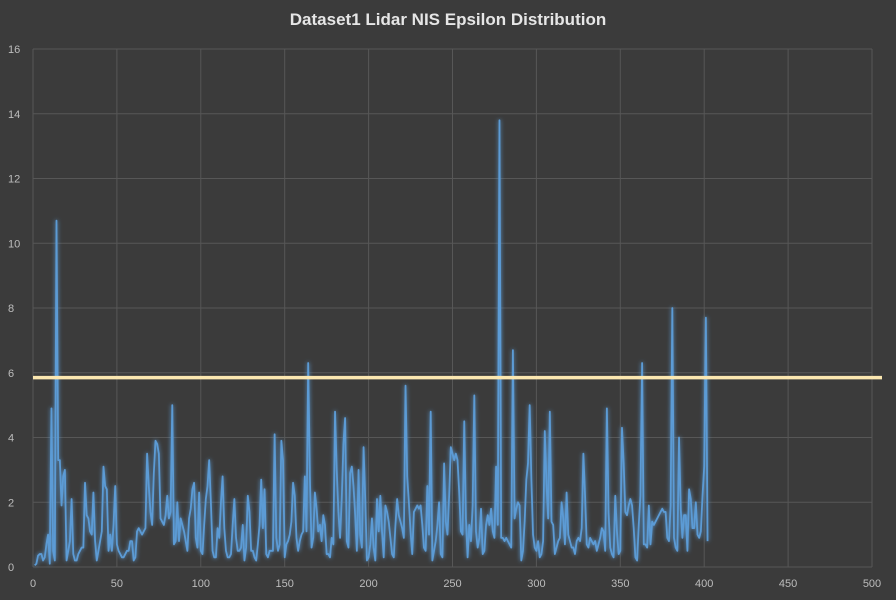 The width and height of the screenshot is (896, 600). What do you see at coordinates (14, 180) in the screenshot?
I see `y-tick-label: 12` at bounding box center [14, 180].